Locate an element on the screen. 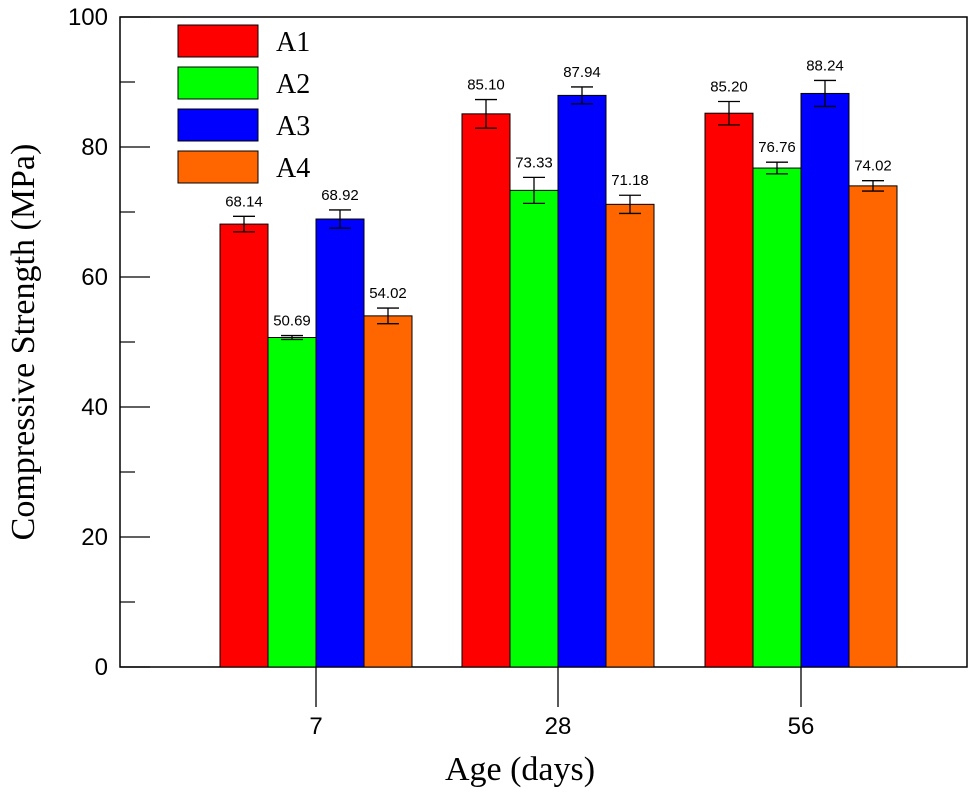  data-label-a1-7: 68.14 is located at coordinates (244, 201).